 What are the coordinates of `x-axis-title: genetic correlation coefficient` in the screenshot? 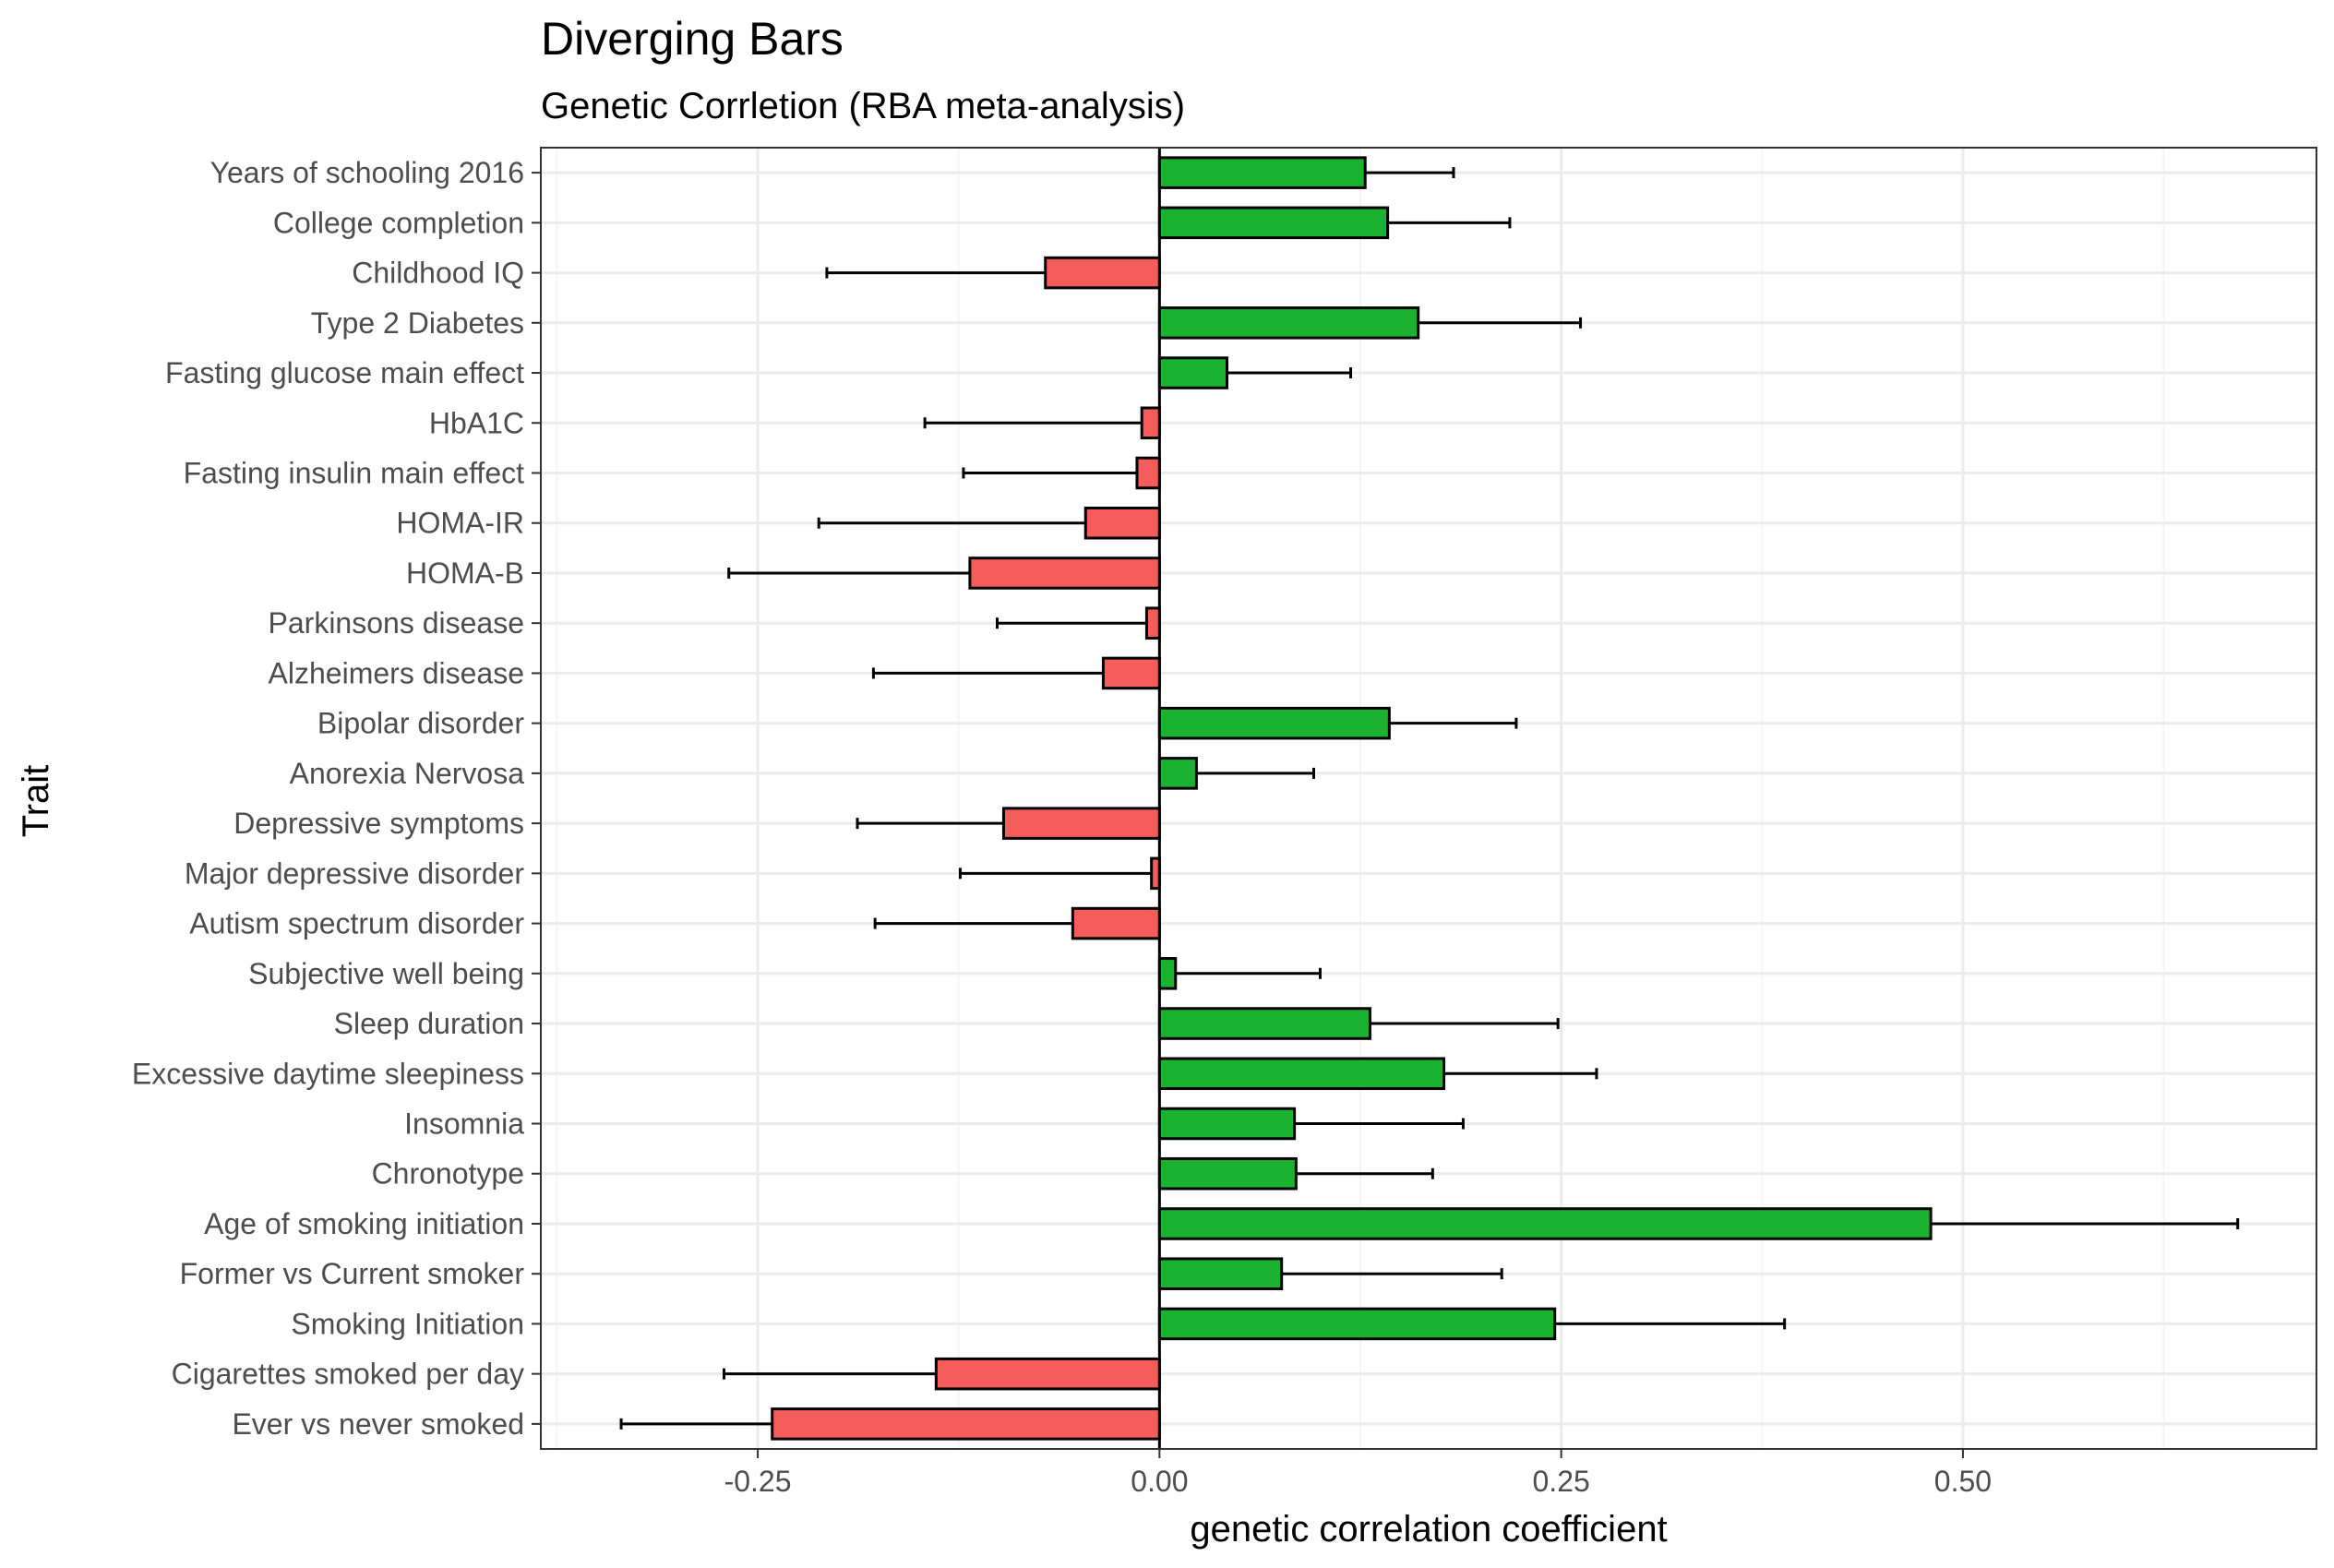 It's located at (1429, 1530).